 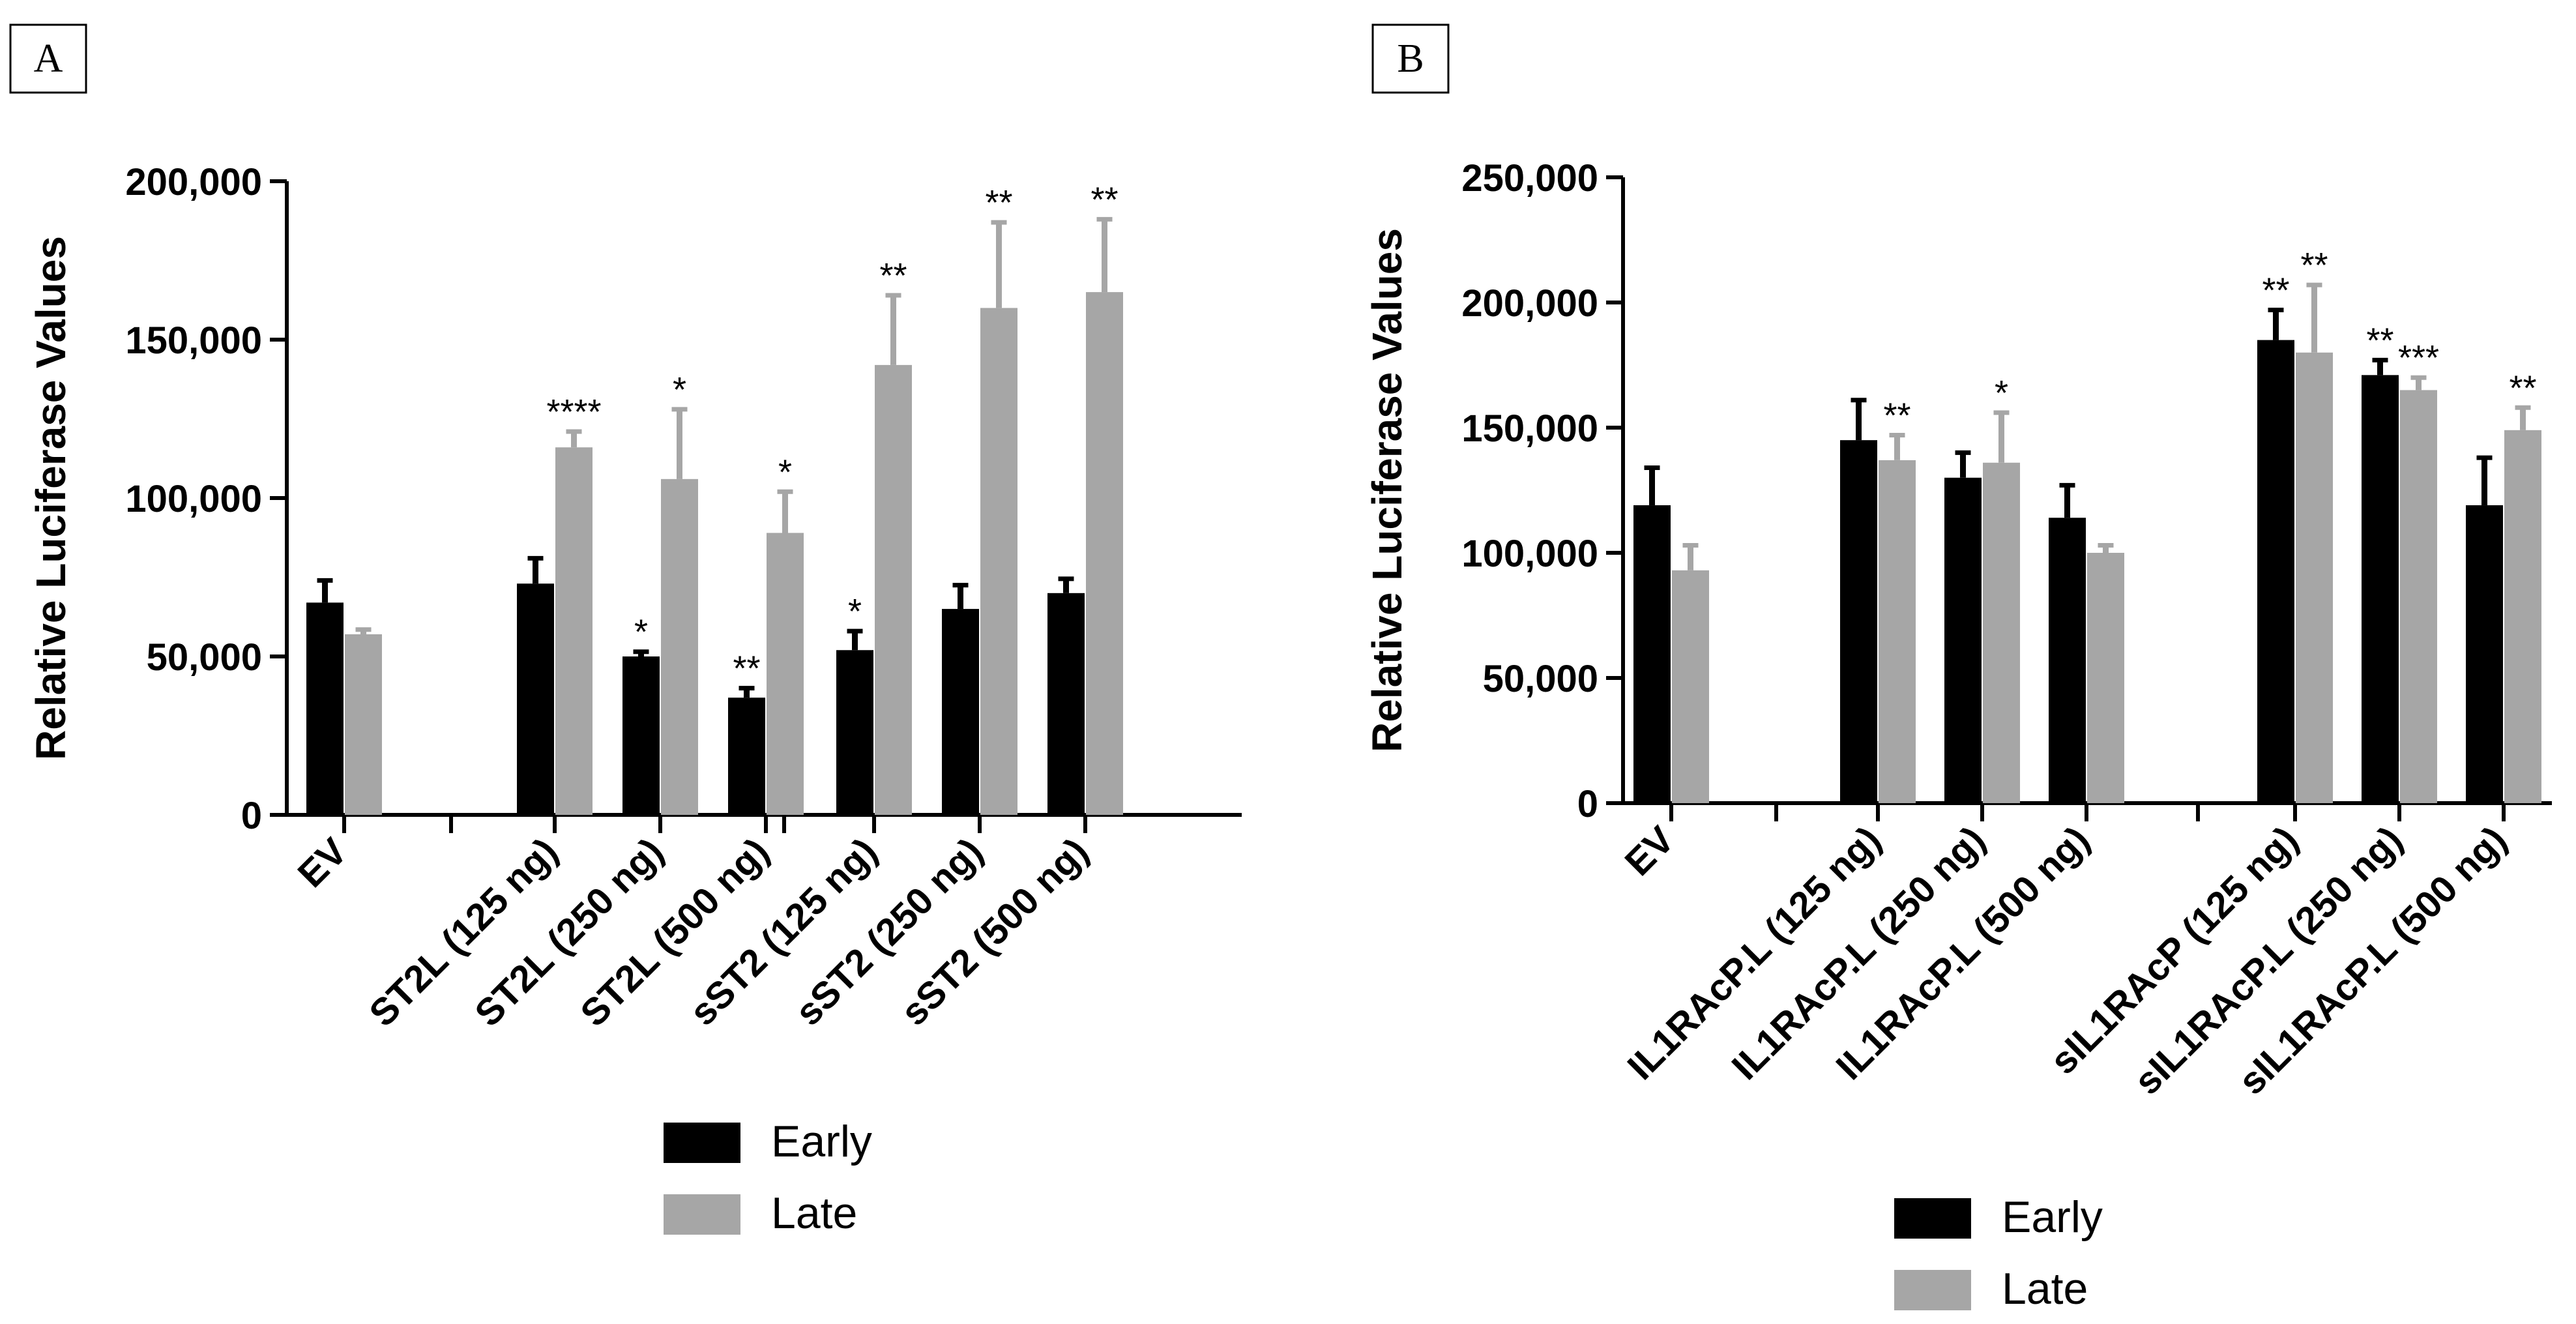 What do you see at coordinates (674, 933) in the screenshot?
I see `x-tick-label: ST2L (500 ng)` at bounding box center [674, 933].